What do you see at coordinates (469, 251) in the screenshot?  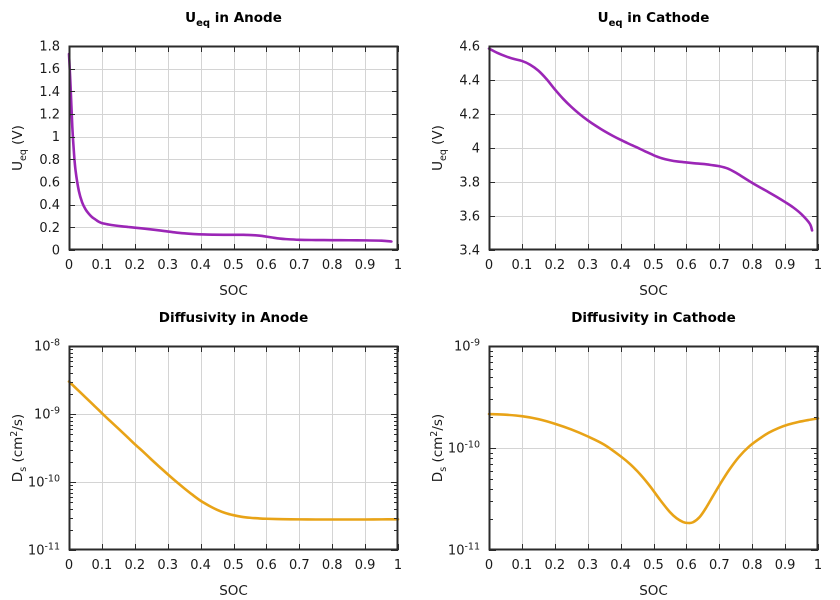 I see `y-tick-label: 3.4` at bounding box center [469, 251].